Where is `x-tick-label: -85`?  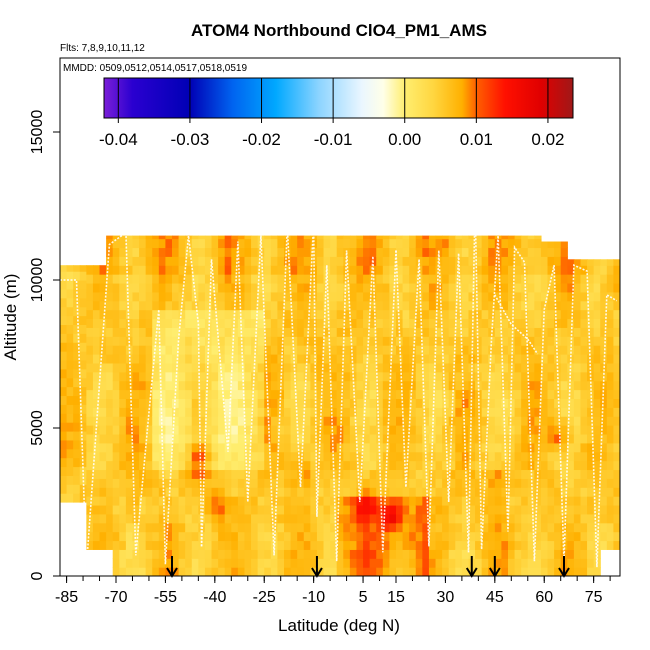 x-tick-label: -85 is located at coordinates (66, 597).